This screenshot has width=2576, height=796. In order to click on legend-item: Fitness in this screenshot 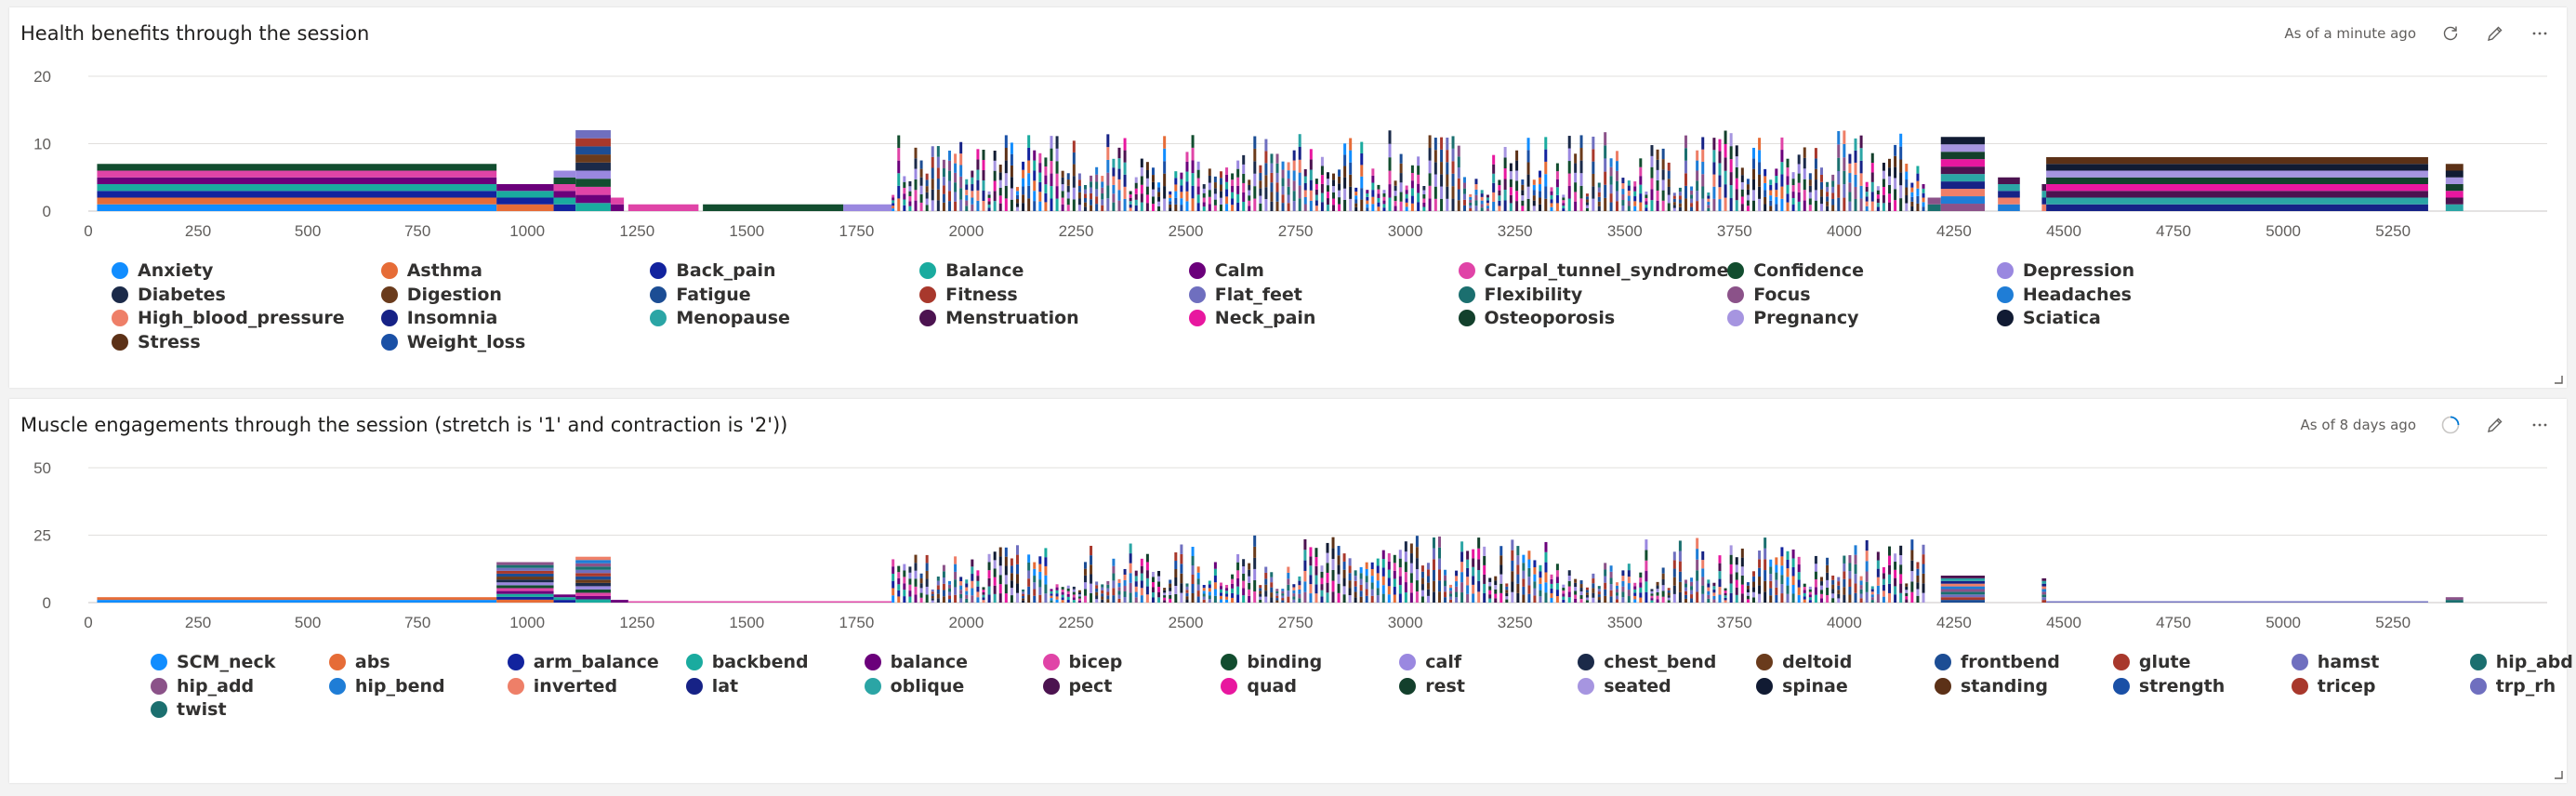, I will do `click(968, 295)`.